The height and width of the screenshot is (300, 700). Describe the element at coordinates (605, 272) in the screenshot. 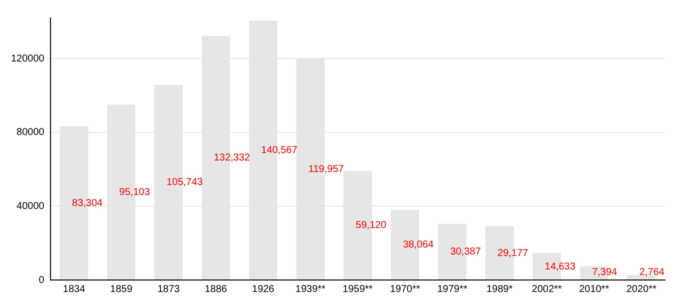

I see `data-label: 7,394` at that location.